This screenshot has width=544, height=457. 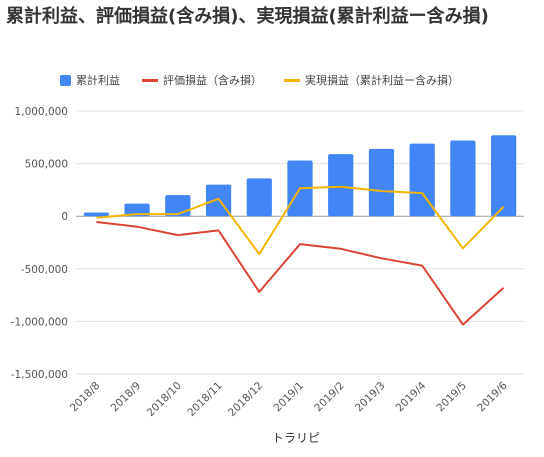 I want to click on x-tick-label: 2018/8, so click(x=85, y=397).